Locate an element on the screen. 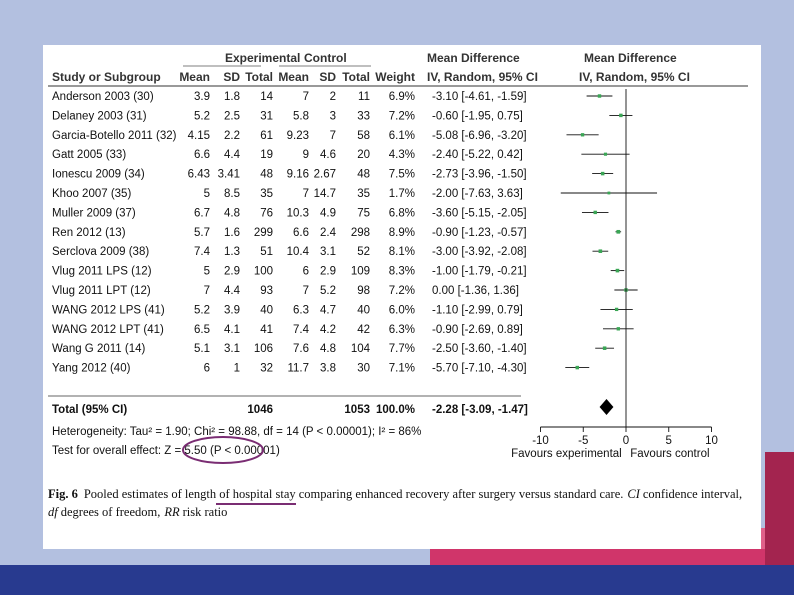  study-e-total: 14 is located at coordinates (266, 97).